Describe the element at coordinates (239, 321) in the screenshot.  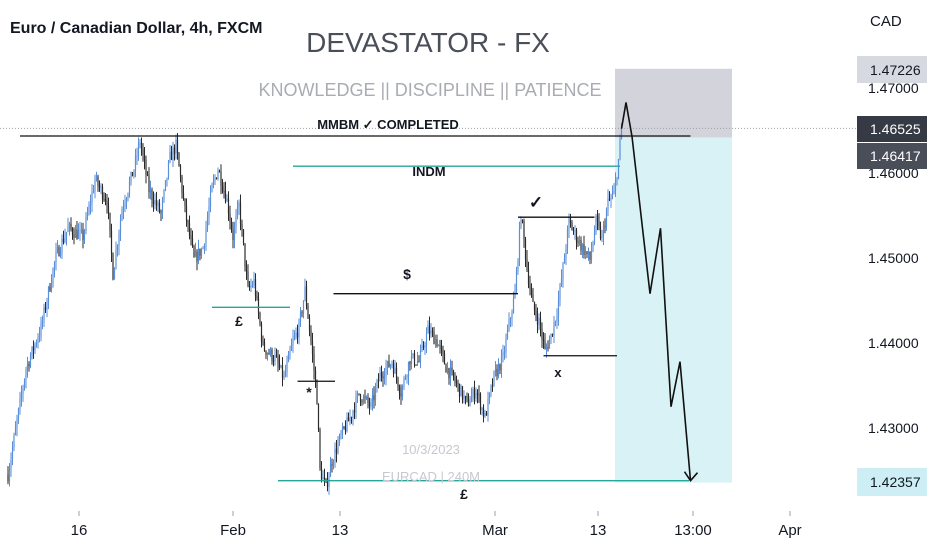
I see `label-pound-left: £` at that location.